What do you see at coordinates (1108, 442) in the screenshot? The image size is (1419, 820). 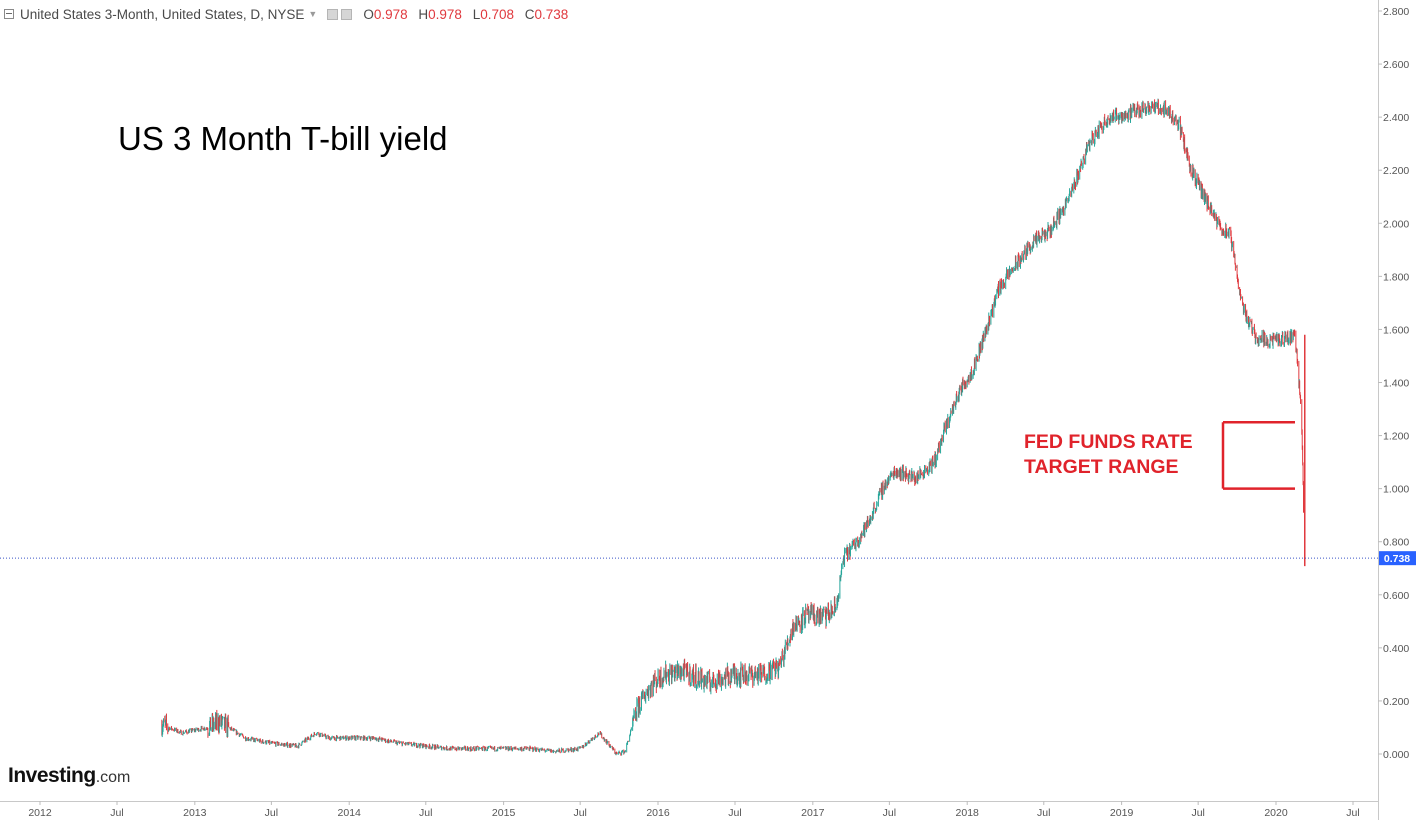 I see `annotation-line-1: FED FUNDS RATE` at bounding box center [1108, 442].